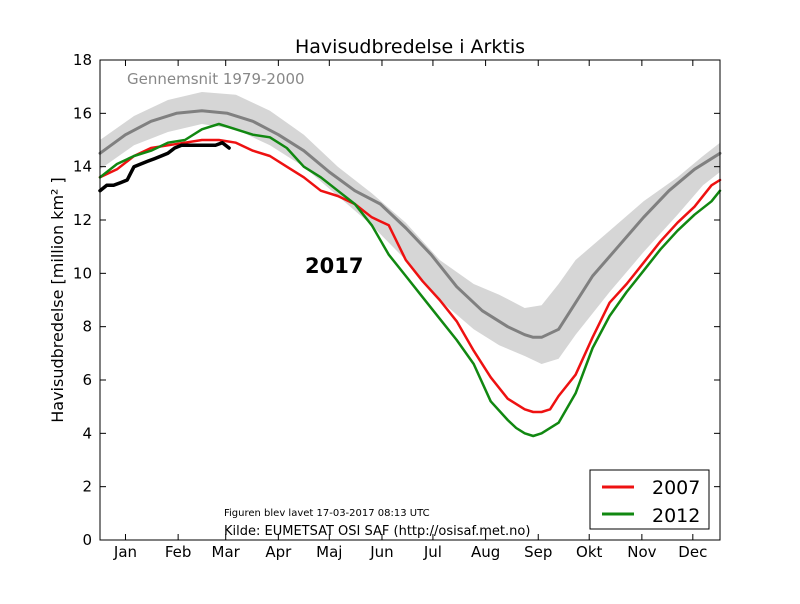 Image resolution: width=800 pixels, height=604 pixels. What do you see at coordinates (676, 516) in the screenshot?
I see `legend-label-2012: 2012` at bounding box center [676, 516].